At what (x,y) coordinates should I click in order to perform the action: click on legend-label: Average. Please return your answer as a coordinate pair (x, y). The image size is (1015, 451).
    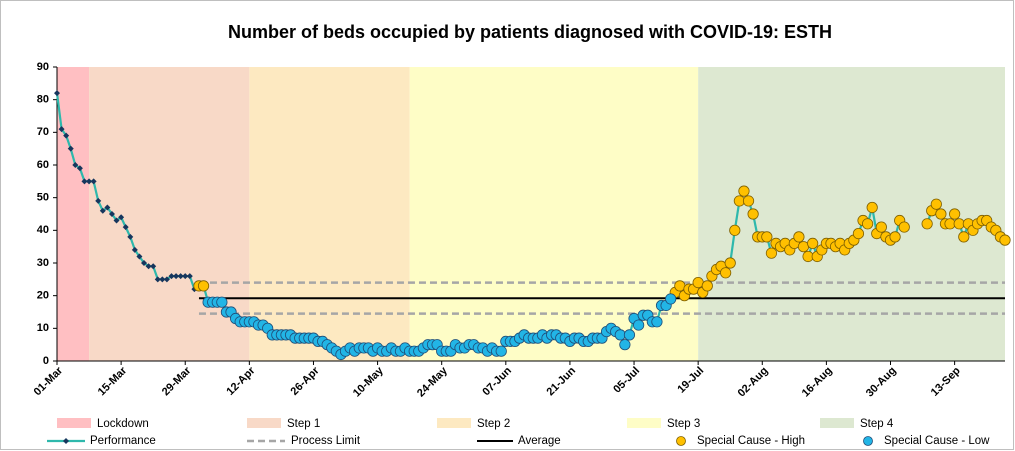
    Looking at the image, I should click on (539, 441).